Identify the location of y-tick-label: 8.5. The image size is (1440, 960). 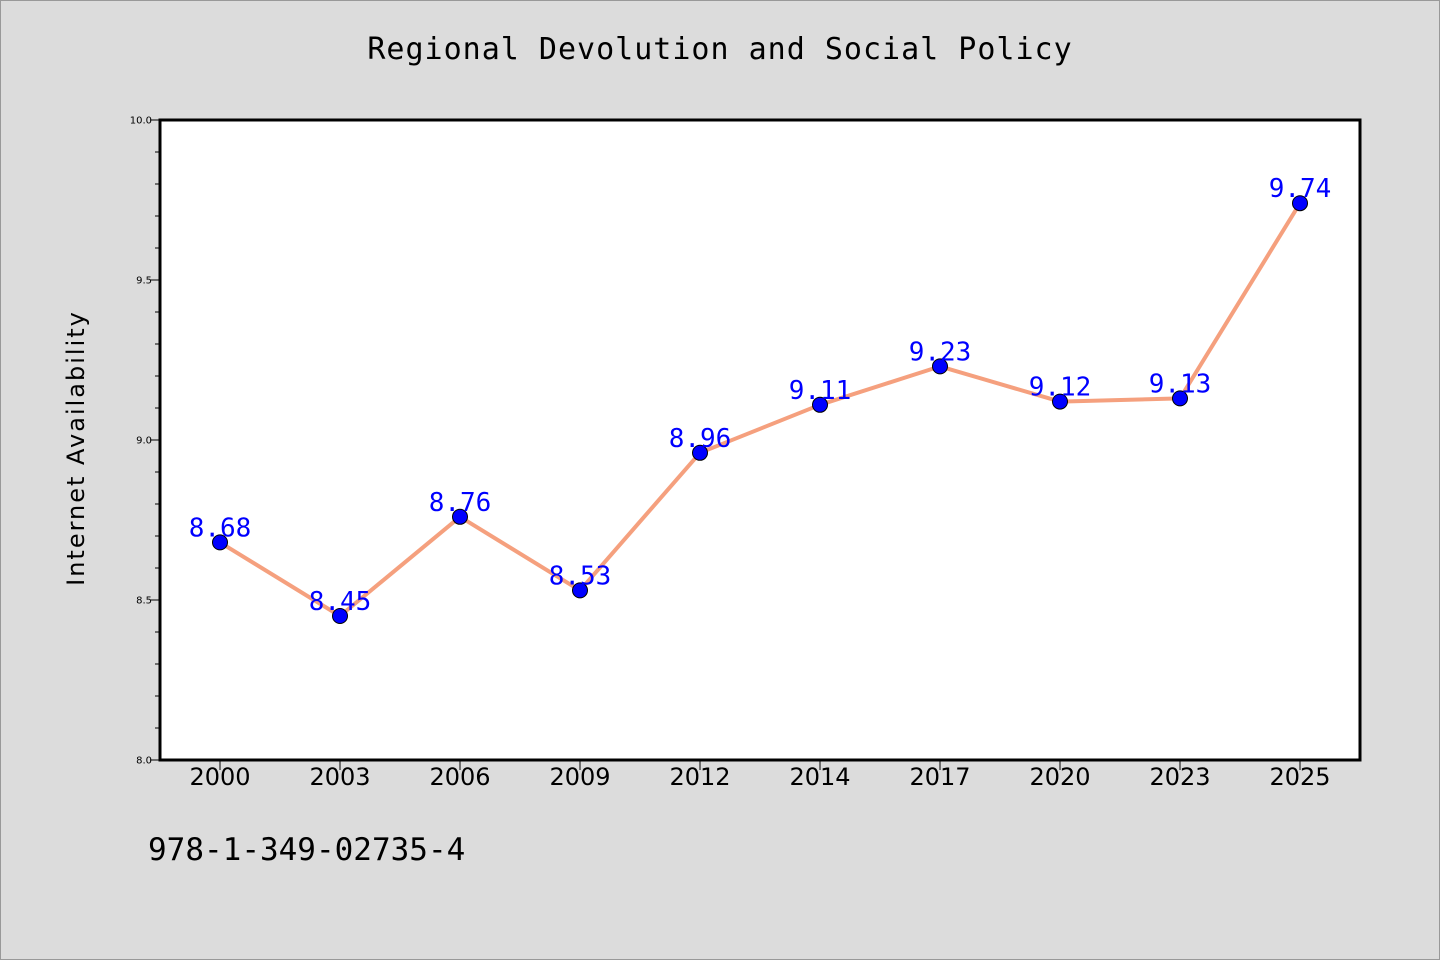
(144, 601).